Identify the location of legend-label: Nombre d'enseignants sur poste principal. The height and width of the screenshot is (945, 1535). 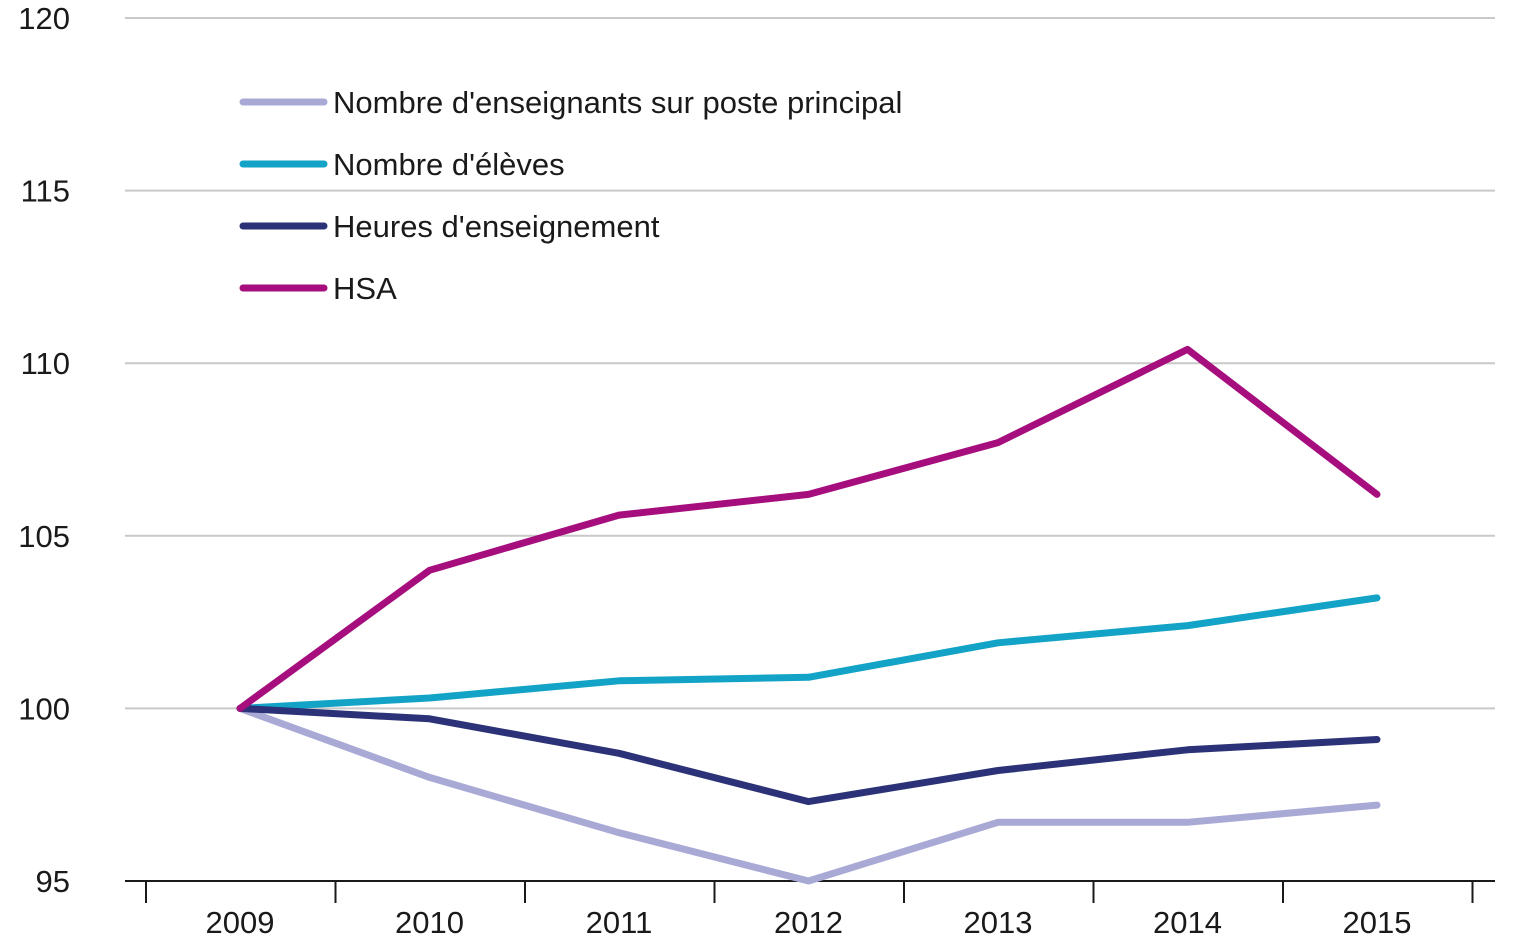
(617, 102).